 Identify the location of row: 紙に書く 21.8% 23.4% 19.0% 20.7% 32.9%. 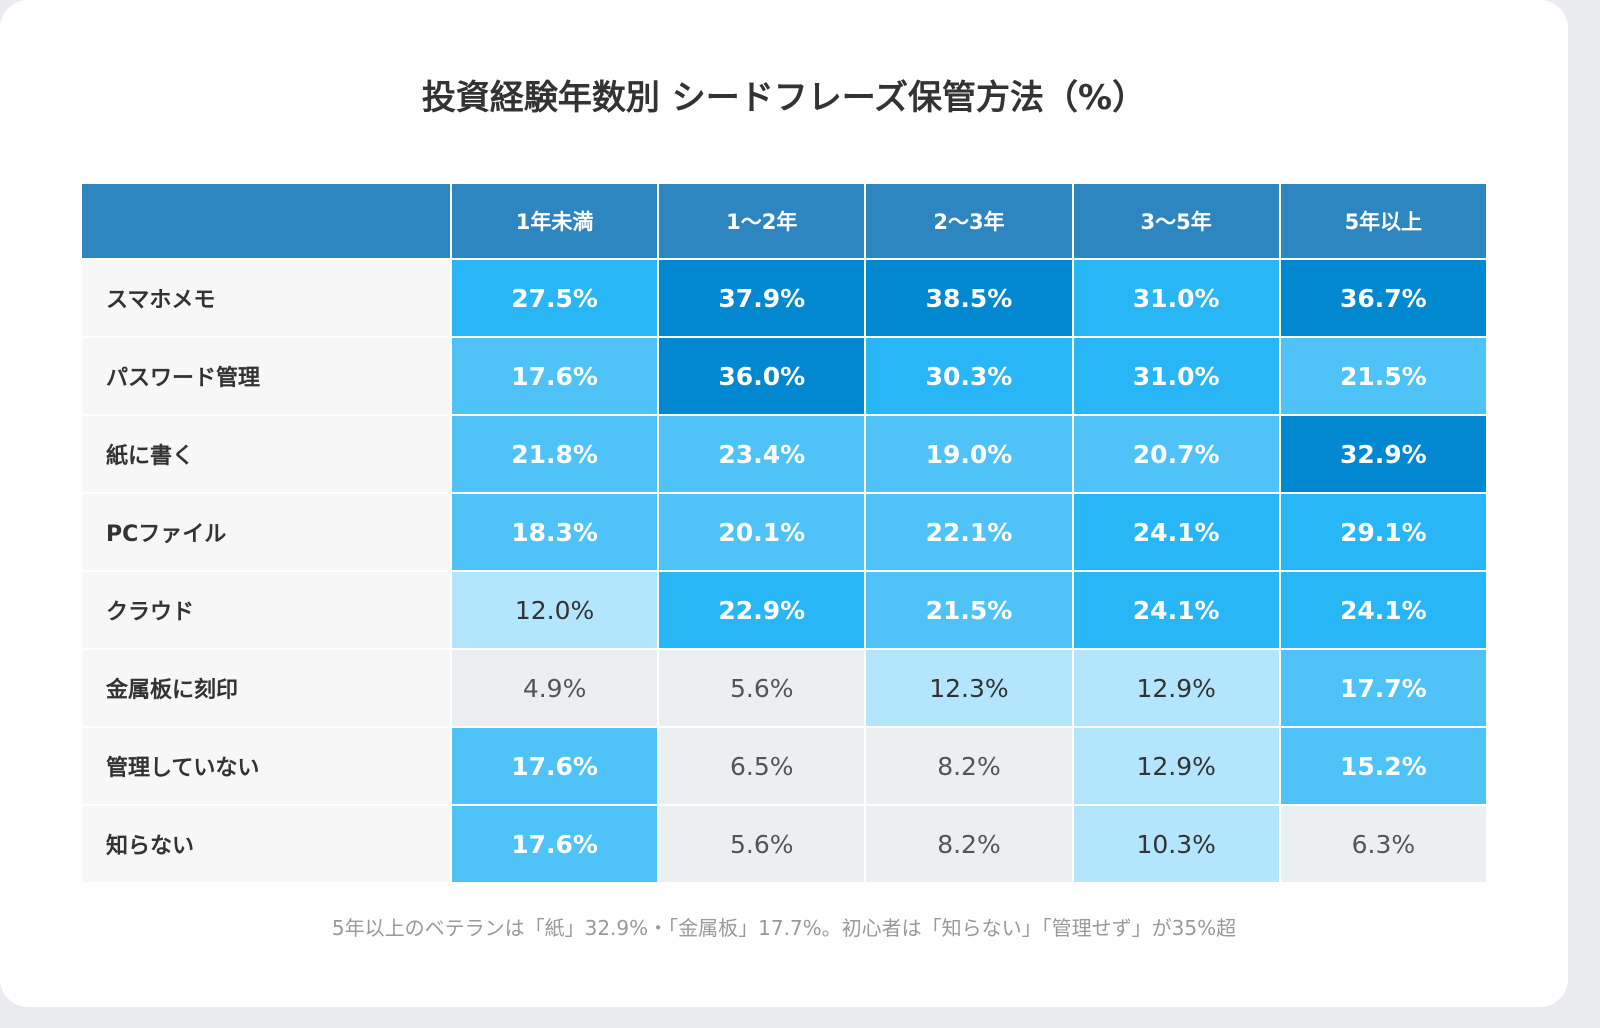
(784, 454).